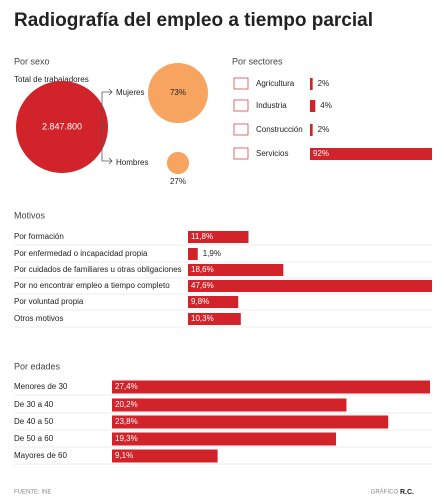 The image size is (444, 503). Describe the element at coordinates (321, 153) in the screenshot. I see `value-label: 92%` at that location.